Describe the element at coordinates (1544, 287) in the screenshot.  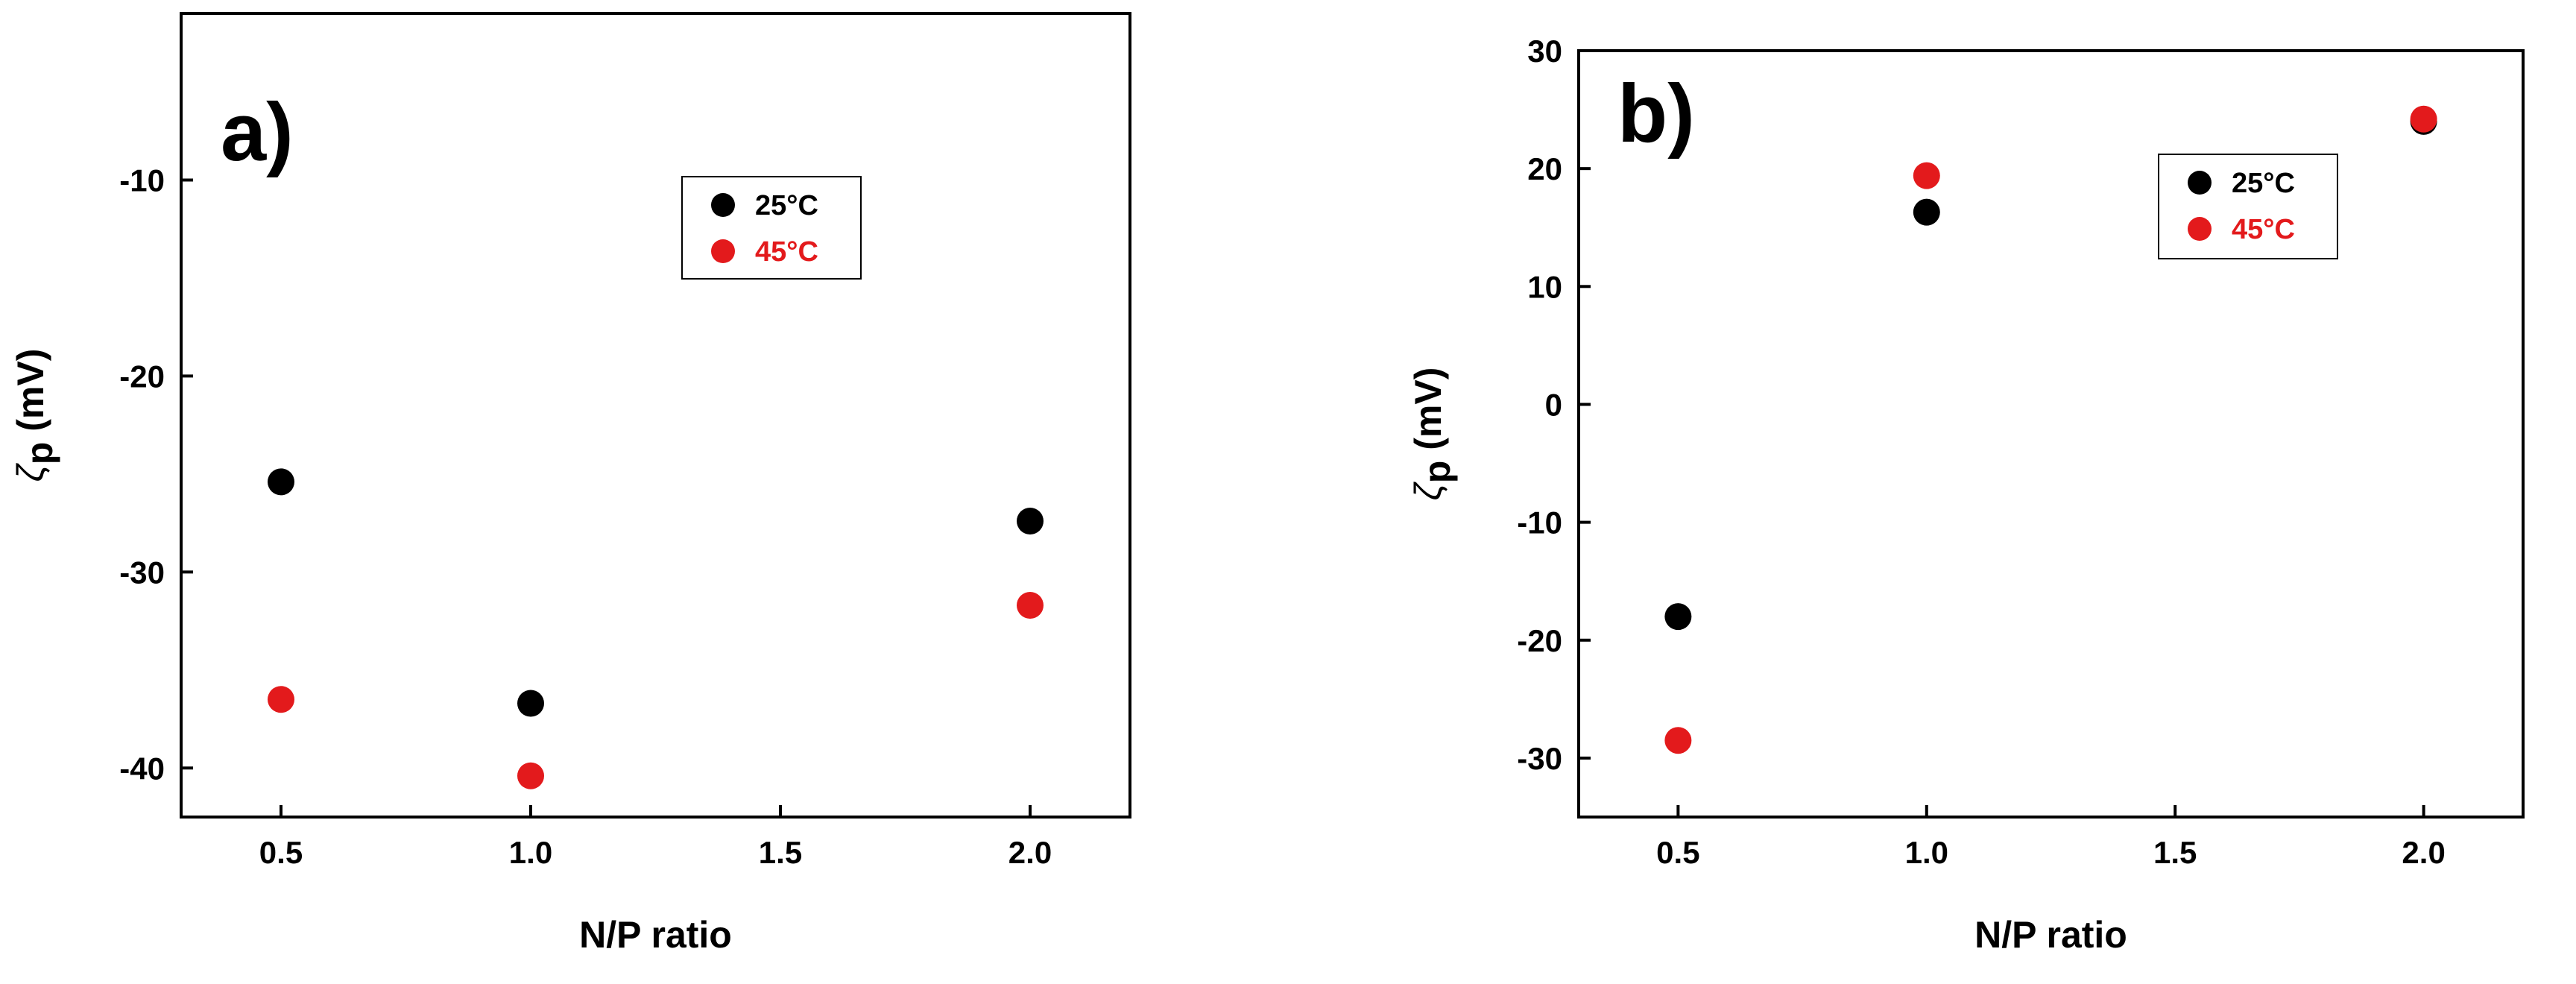
I see `y-tick-label: 10` at that location.